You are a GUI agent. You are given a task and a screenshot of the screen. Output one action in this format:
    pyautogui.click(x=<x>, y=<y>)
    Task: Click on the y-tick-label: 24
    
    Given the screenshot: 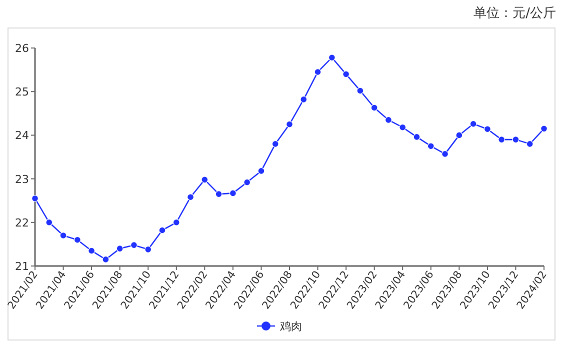 What is the action you would take?
    pyautogui.click(x=22, y=135)
    